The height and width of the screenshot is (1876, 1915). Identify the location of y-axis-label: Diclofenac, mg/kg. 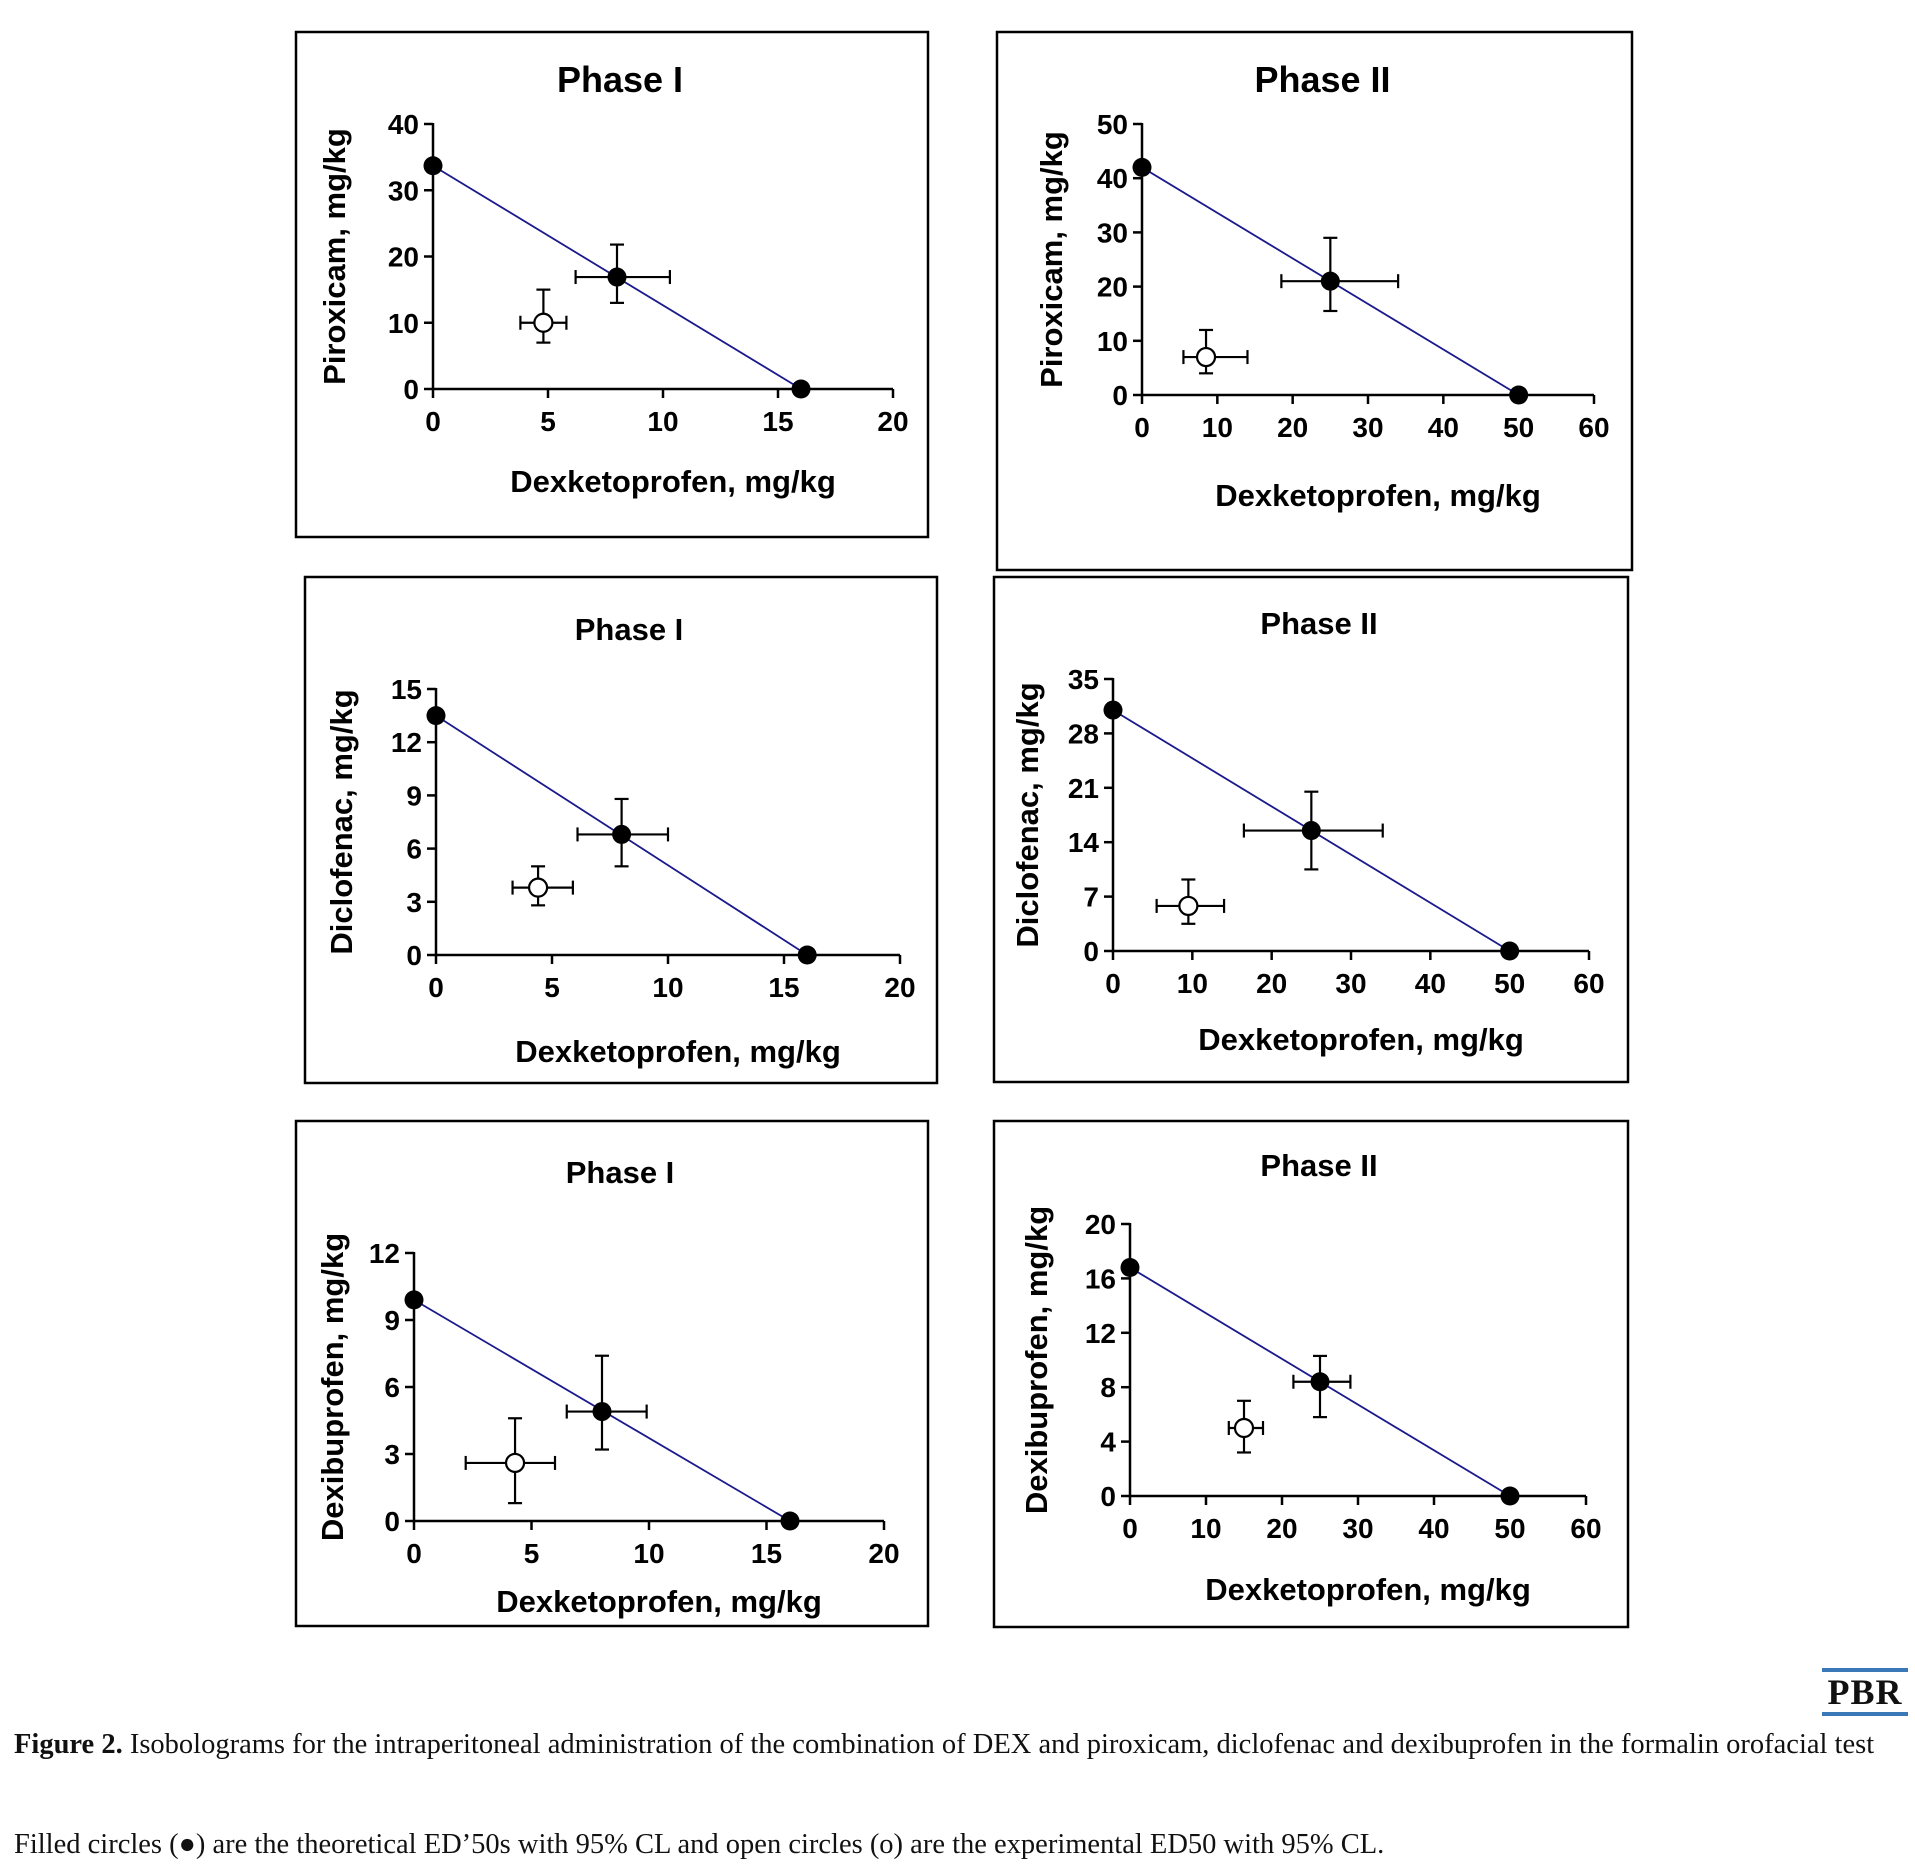
(341, 821).